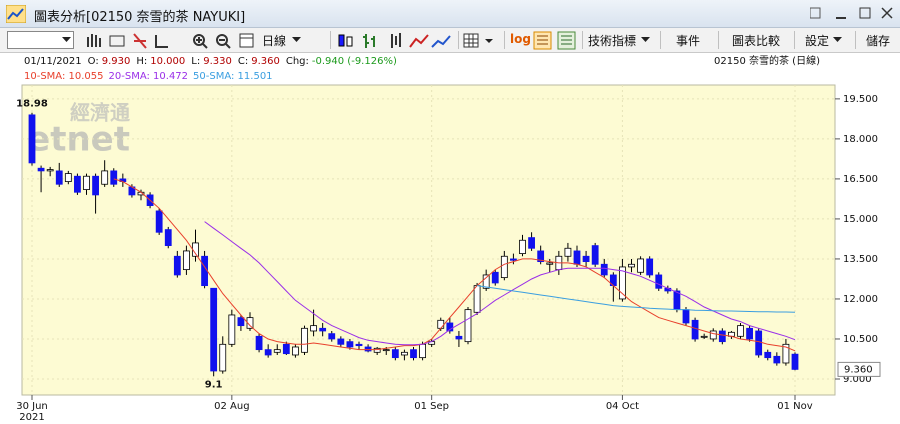  Describe the element at coordinates (817, 41) in the screenshot. I see `settings-menu: 設定` at that location.